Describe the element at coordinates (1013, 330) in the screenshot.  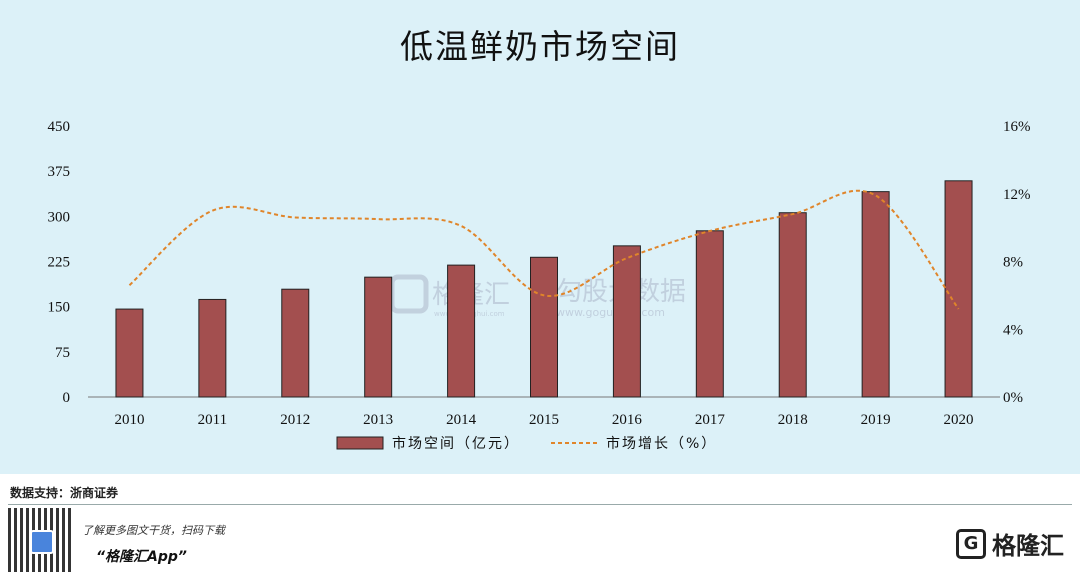
I see `right-axis-tick-label: 4%` at that location.